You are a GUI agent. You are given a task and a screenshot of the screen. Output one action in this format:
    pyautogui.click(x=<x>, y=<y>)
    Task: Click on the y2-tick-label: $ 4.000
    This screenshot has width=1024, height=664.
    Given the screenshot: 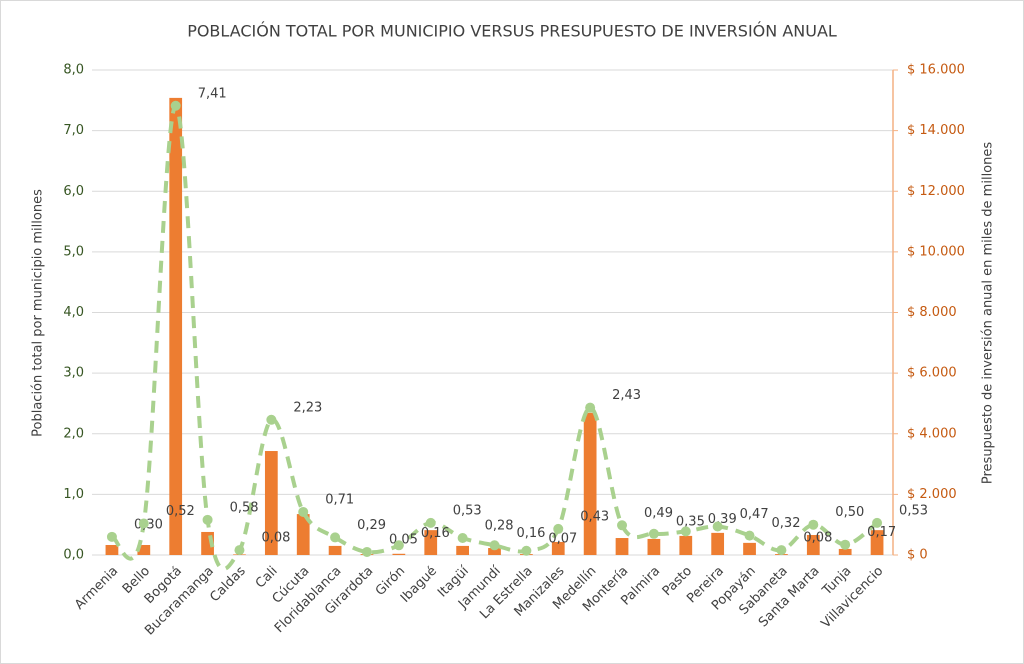 What is the action you would take?
    pyautogui.click(x=932, y=433)
    